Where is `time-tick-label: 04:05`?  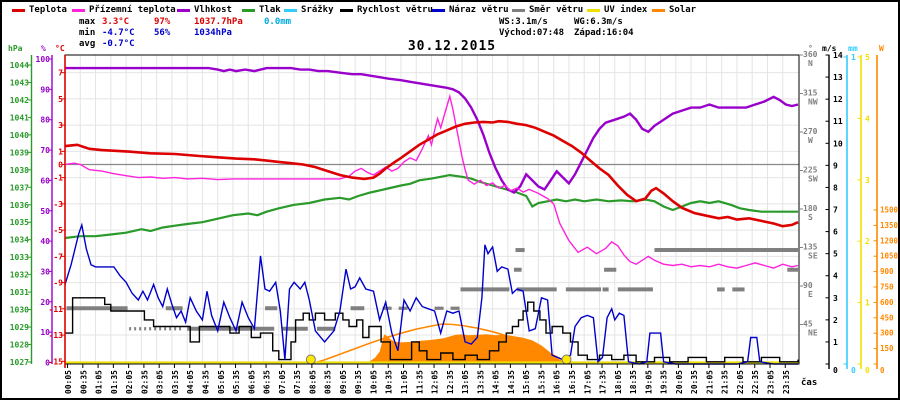
time-tick-label: 04:05 is located at coordinates (190, 382).